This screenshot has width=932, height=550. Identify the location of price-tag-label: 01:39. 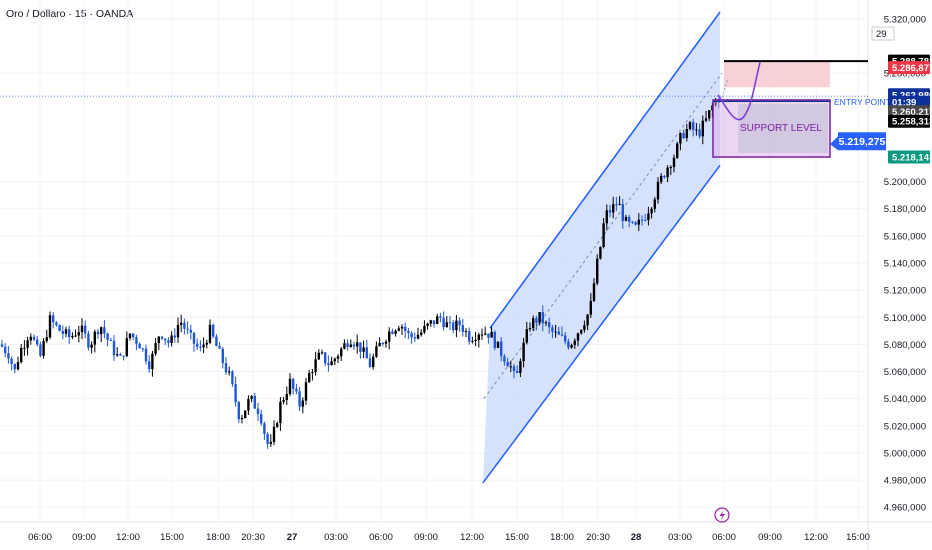
(904, 103).